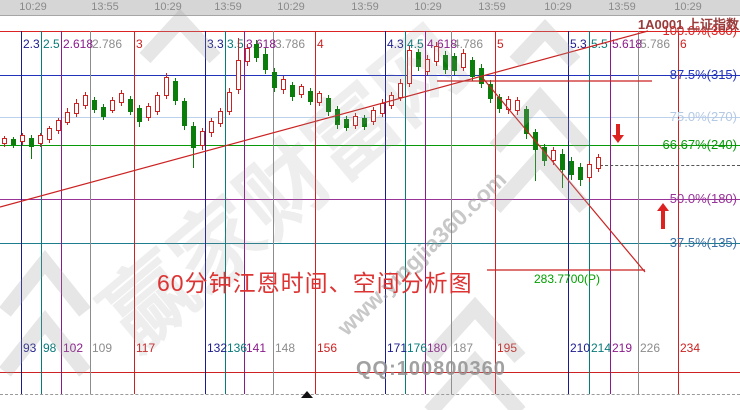  I want to click on gann-top-label: 5.618, so click(627, 44).